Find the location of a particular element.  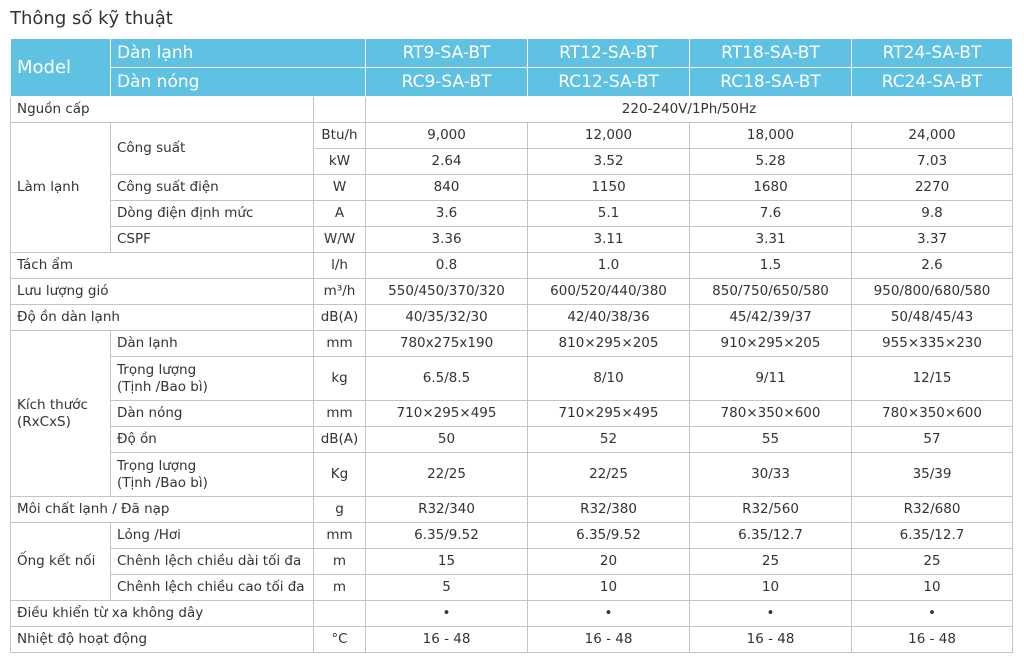

unit-cell is located at coordinates (339, 613).